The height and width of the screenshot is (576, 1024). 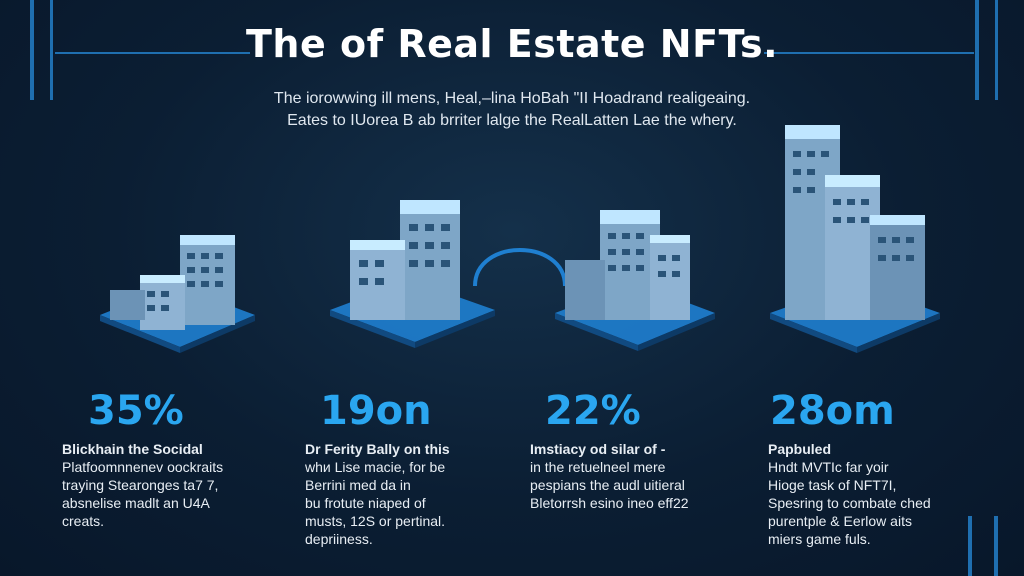 I want to click on stat-line: creats., so click(x=83, y=521).